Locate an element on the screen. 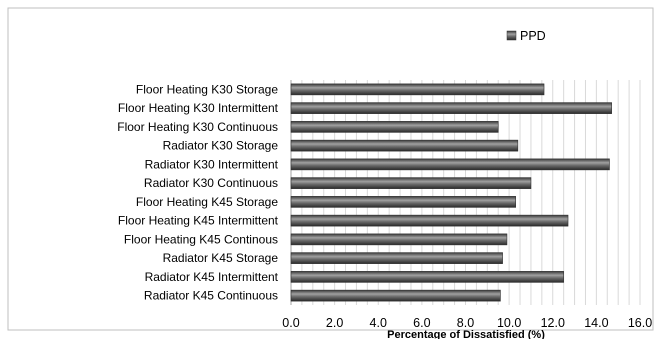 Image resolution: width=657 pixels, height=339 pixels. category-label: Floor Heating K45 Continous is located at coordinates (201, 239).